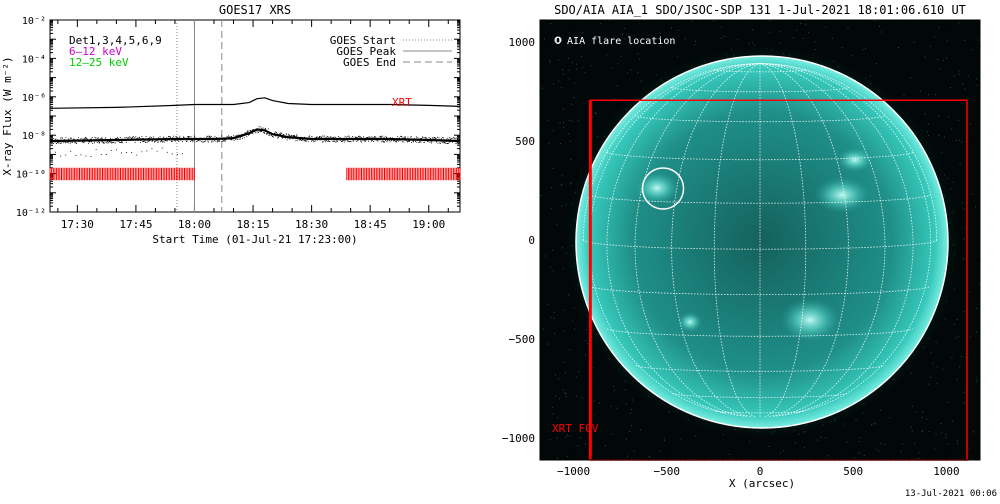 This screenshot has height=504, width=1000. I want to click on x-tick-label: 17:30, so click(77, 224).